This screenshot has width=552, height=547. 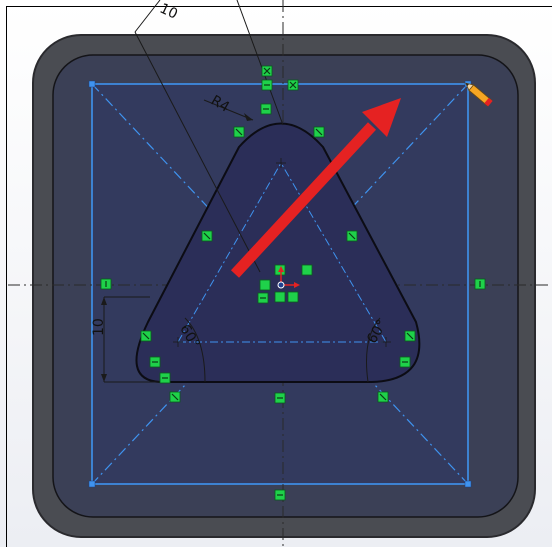 What do you see at coordinates (315, 188) in the screenshot?
I see `direction-arrow` at bounding box center [315, 188].